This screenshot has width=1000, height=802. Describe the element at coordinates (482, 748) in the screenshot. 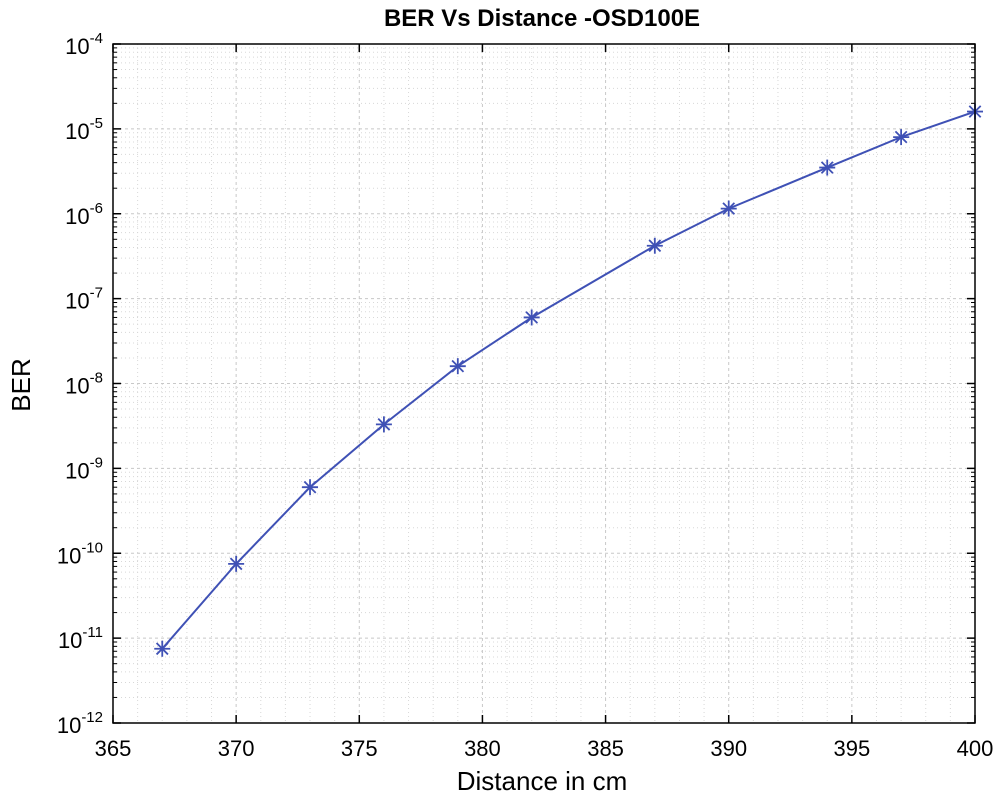

I see `x-tick-label: 380` at that location.